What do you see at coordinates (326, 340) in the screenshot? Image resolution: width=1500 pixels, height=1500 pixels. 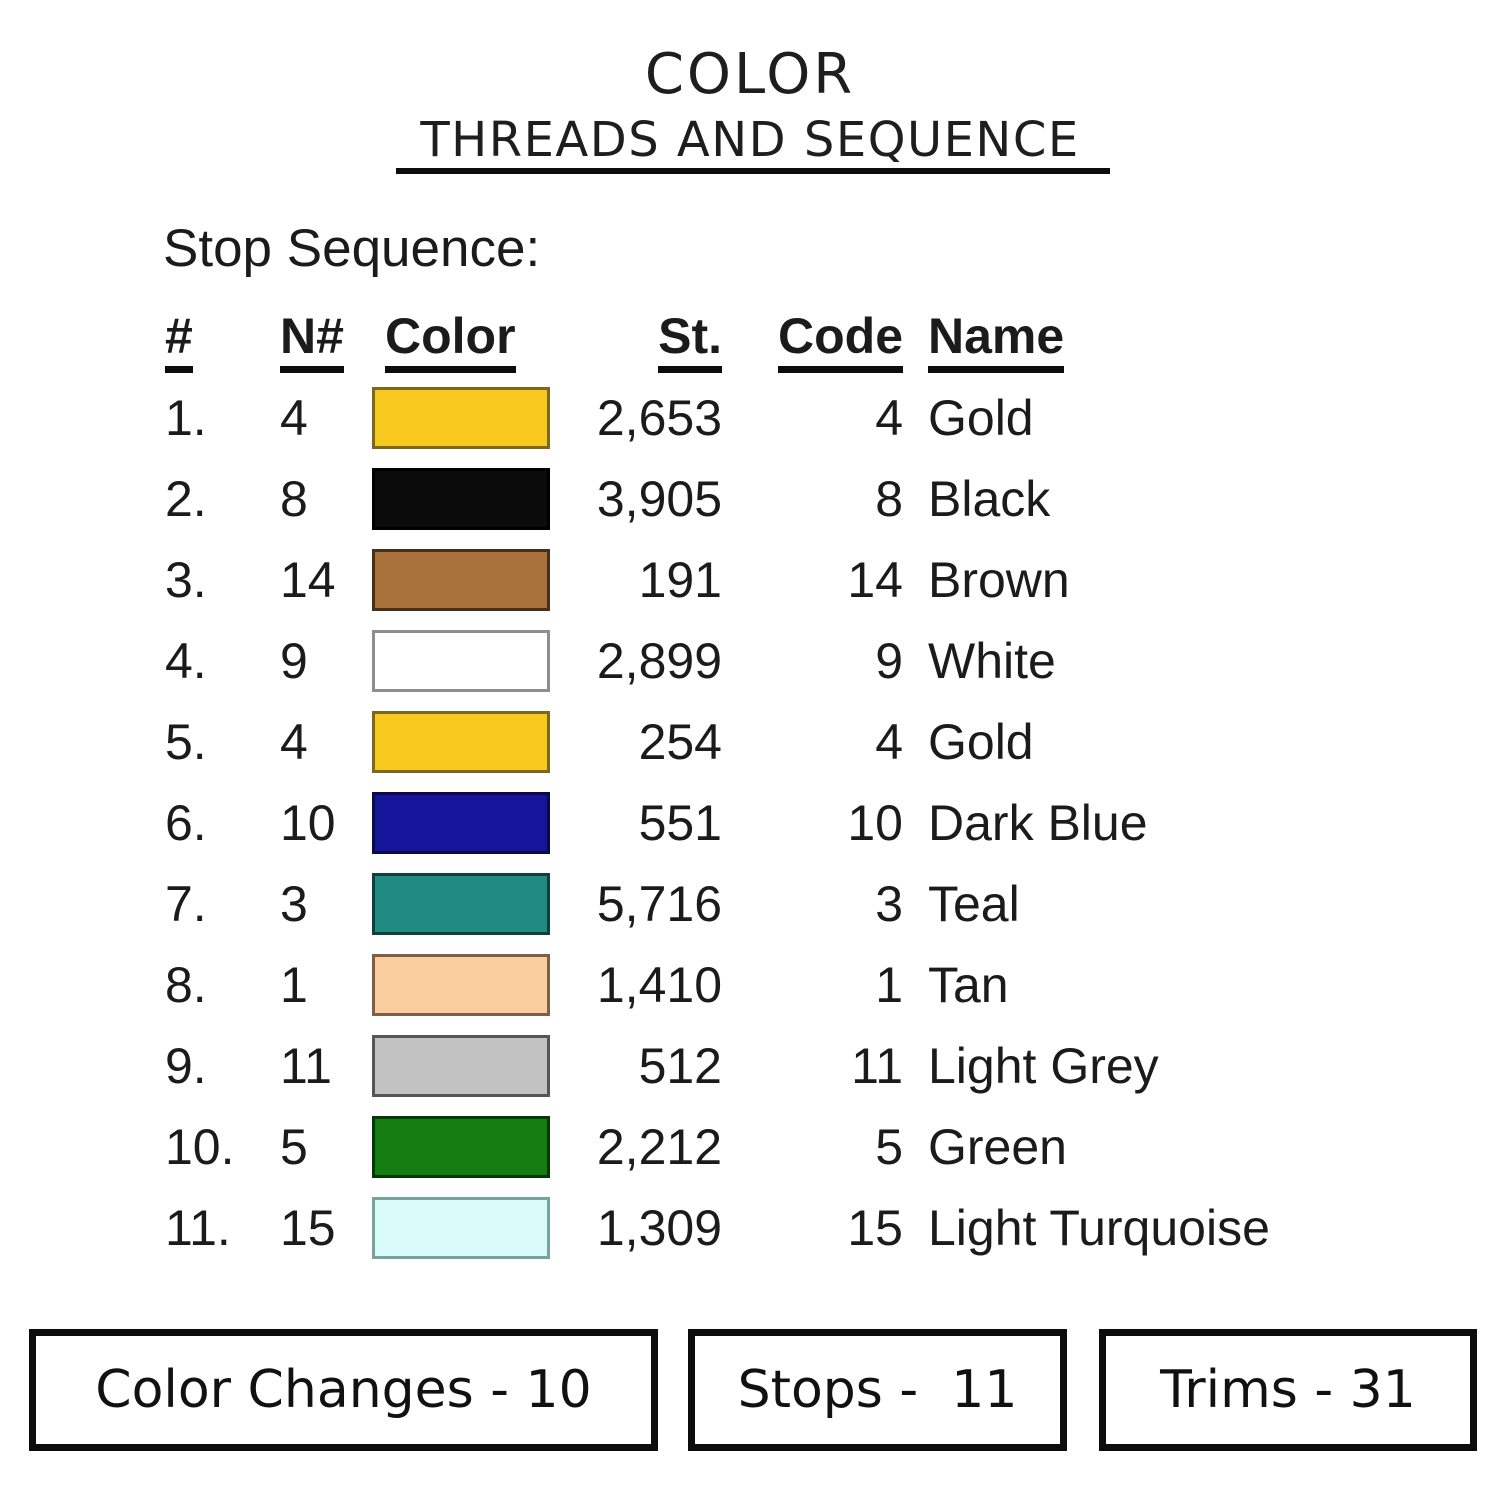 I see `header-n-num: N#` at bounding box center [326, 340].